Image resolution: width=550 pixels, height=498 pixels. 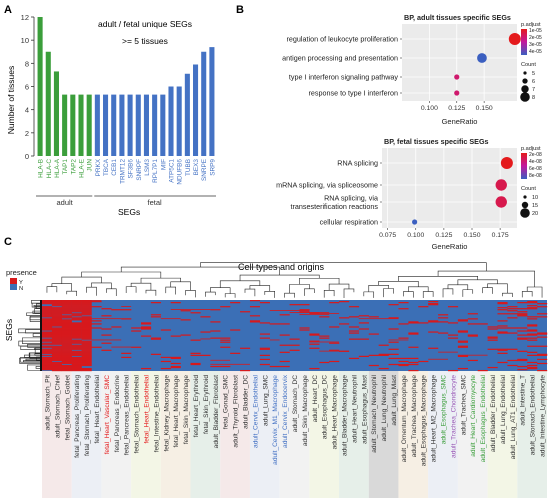 What do you see at coordinates (121, 347) in the screenshot?
I see `heatmap-streak` at bounding box center [121, 347].